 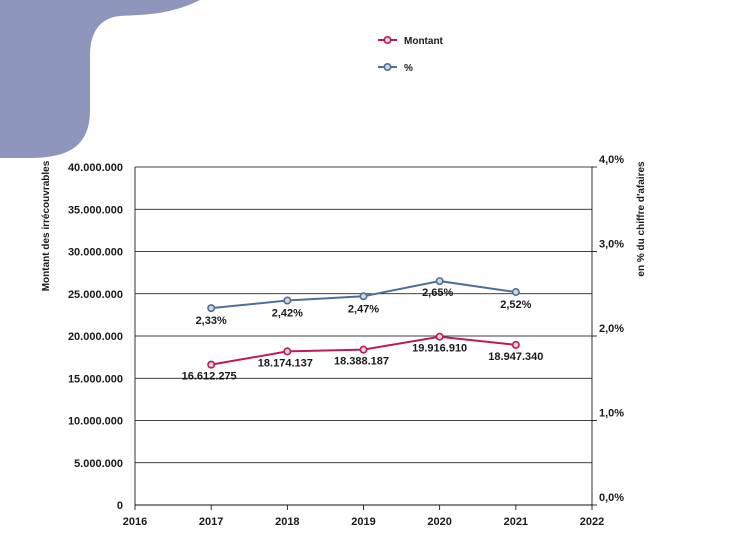 What do you see at coordinates (611, 245) in the screenshot?
I see `y-right-tick-label: 3,0%` at bounding box center [611, 245].